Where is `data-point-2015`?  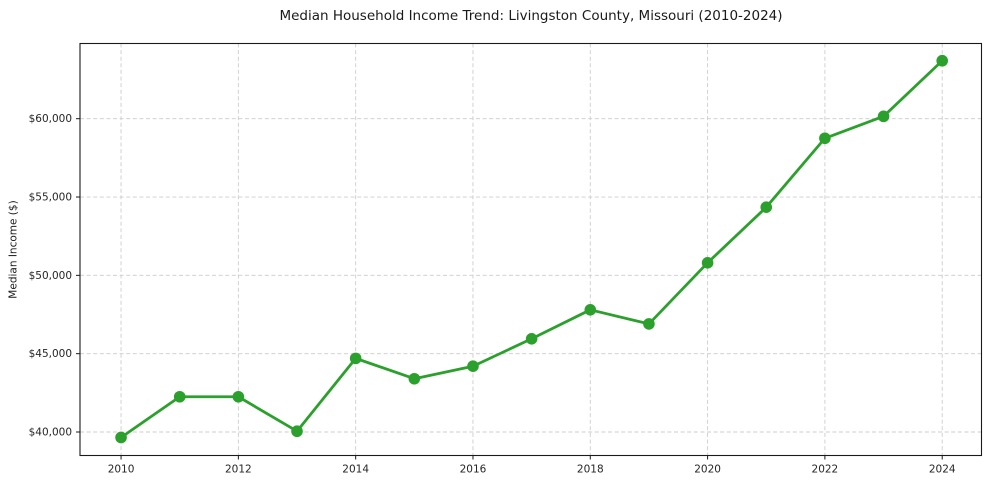
data-point-2015 is located at coordinates (414, 378).